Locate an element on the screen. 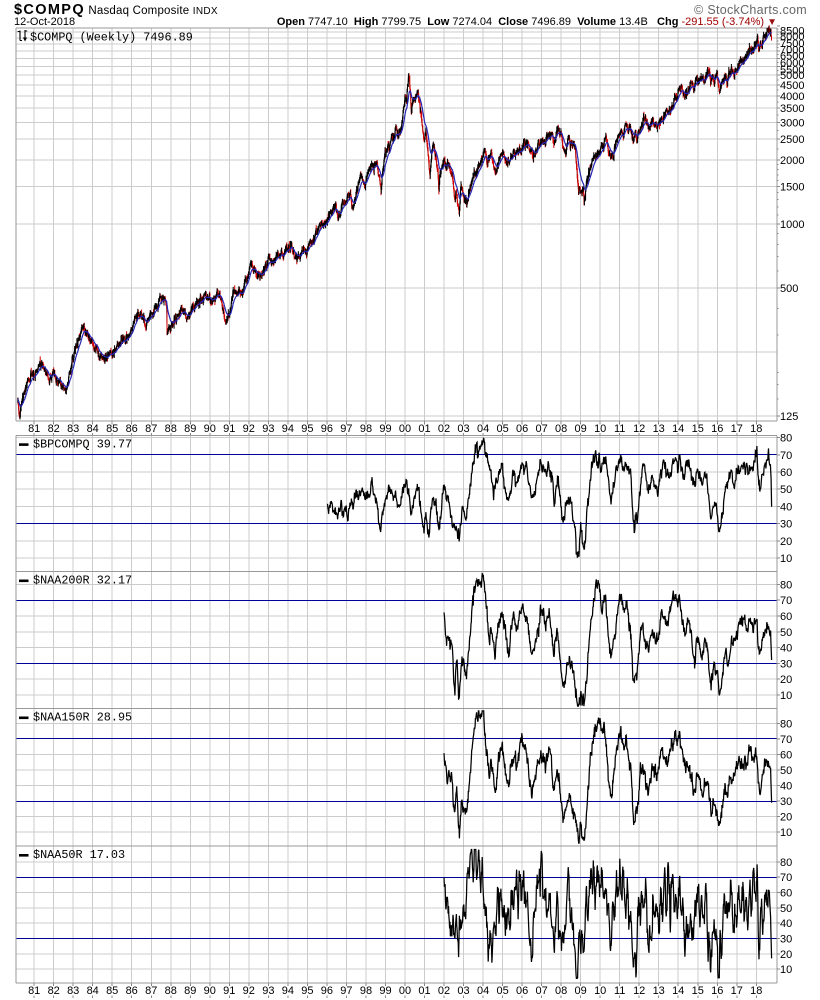 The image size is (820, 1000). svg-text: 00 is located at coordinates (405, 991).